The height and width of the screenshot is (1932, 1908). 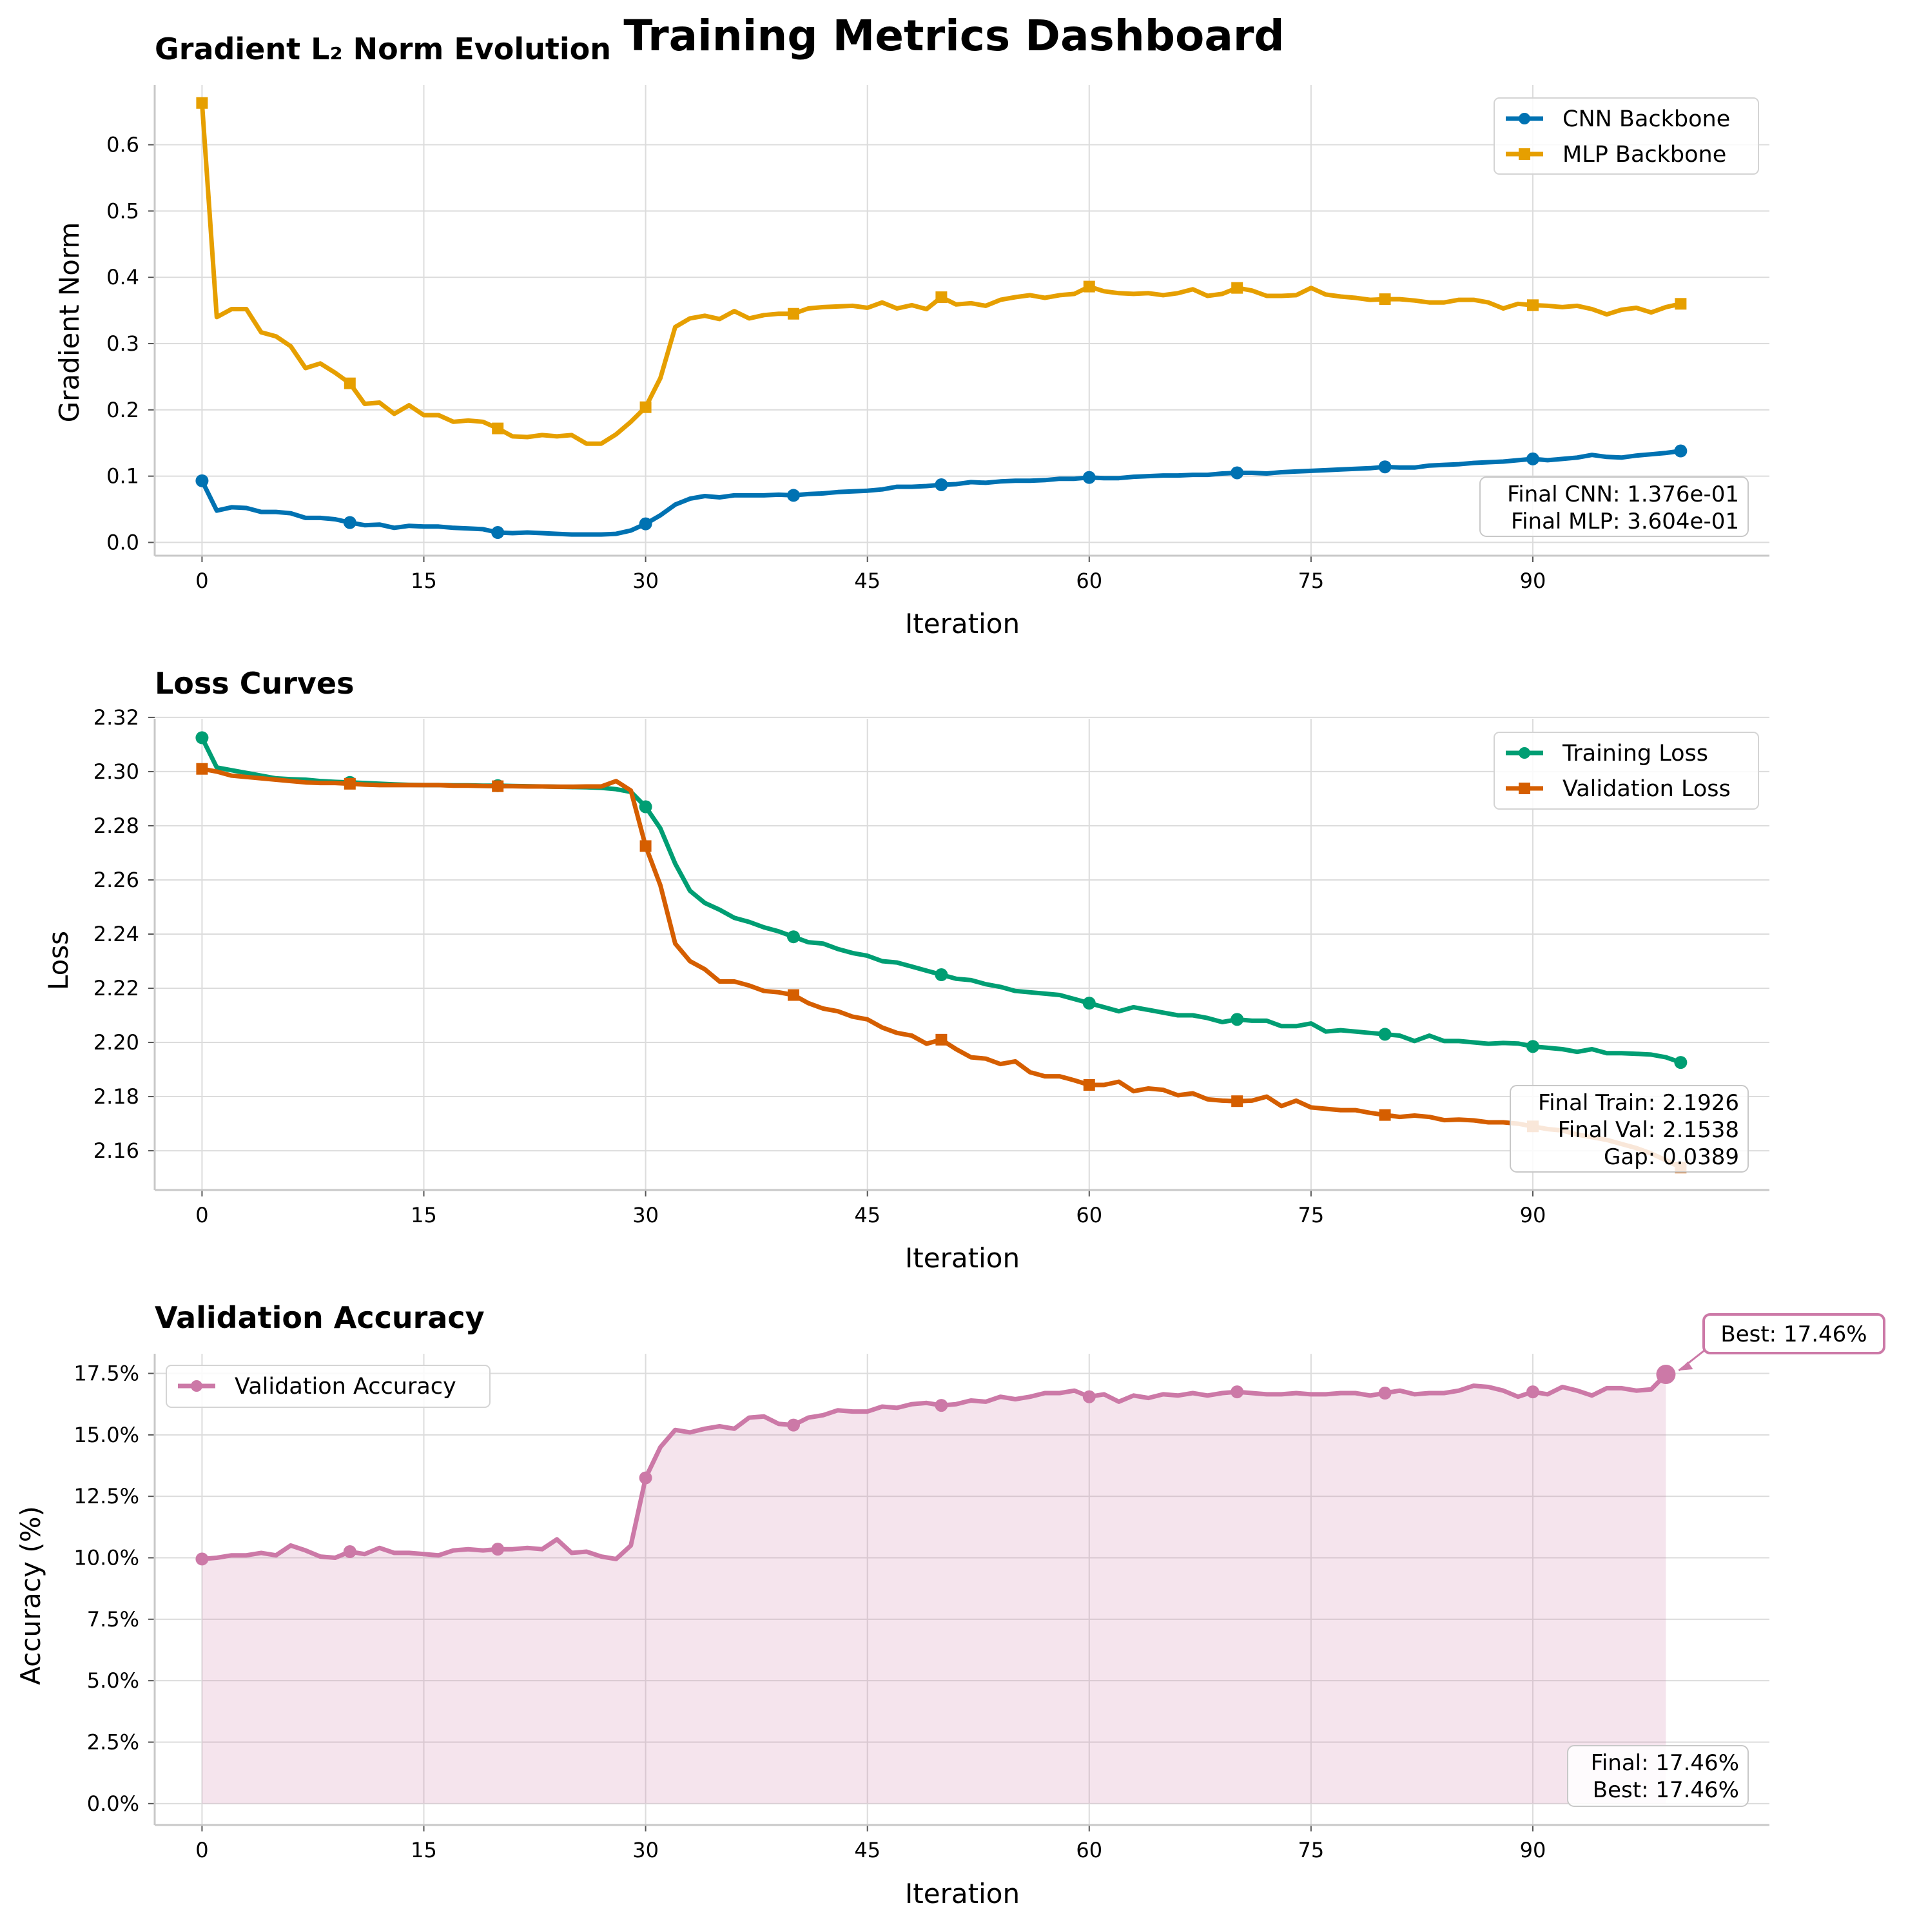 What do you see at coordinates (1524, 154) in the screenshot?
I see `mlp-backbone-legend-marker` at bounding box center [1524, 154].